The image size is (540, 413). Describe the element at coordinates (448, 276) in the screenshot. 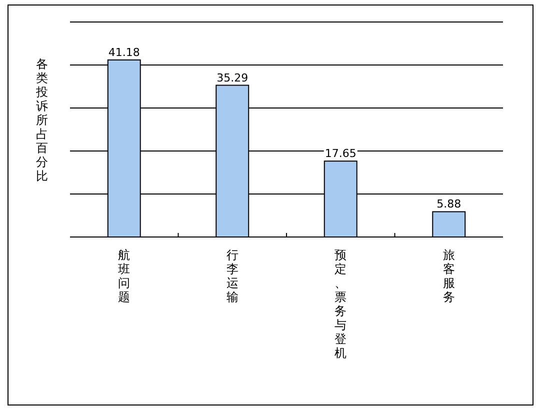

I see `x-tick-label: 旅客服务` at that location.